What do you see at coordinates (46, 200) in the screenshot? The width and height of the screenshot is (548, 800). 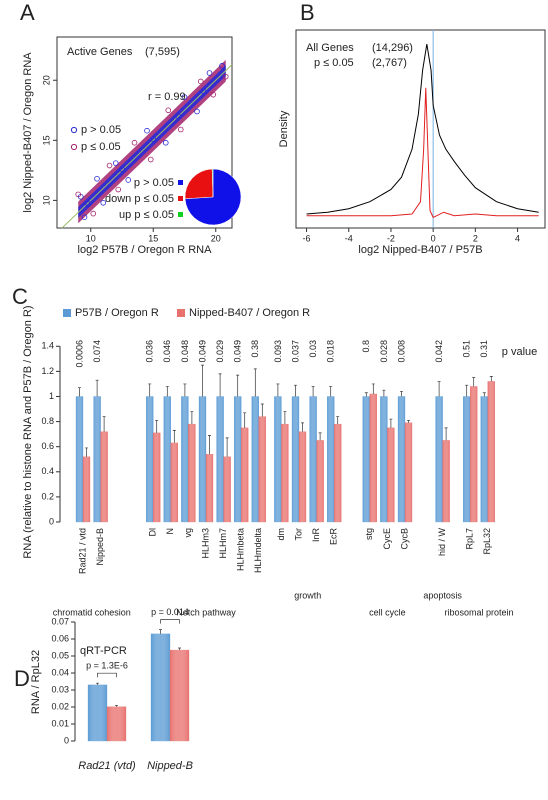 I see `y-tick-label: 10` at bounding box center [46, 200].